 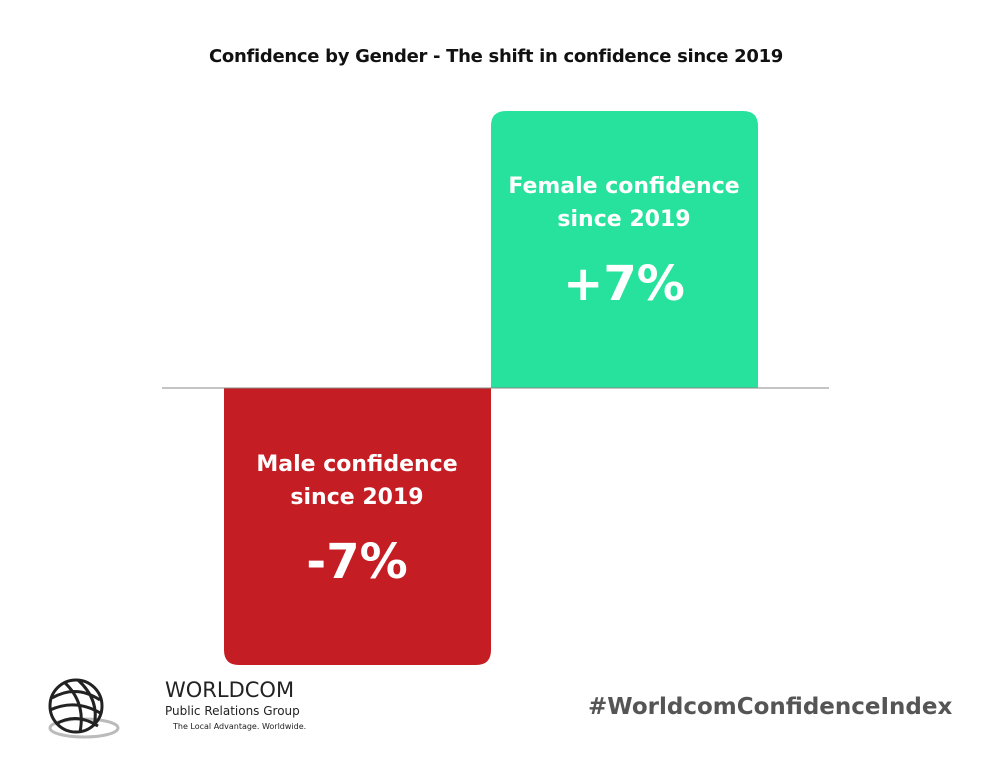 I want to click on bar-negative, so click(x=357, y=526).